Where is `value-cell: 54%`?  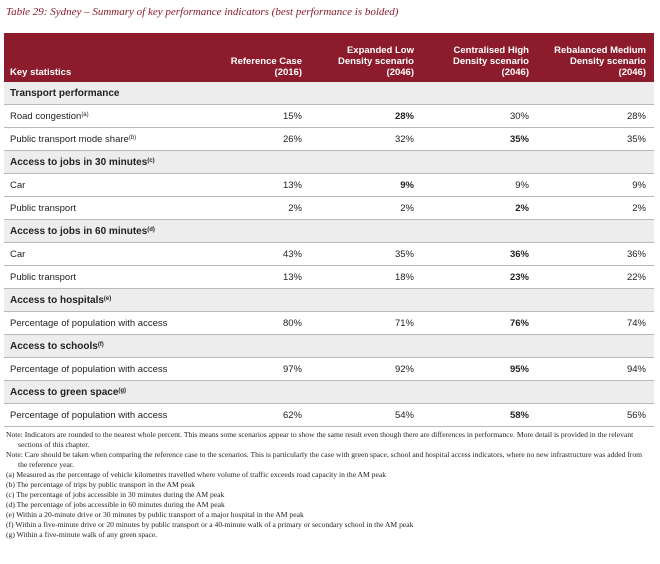
value-cell: 54% is located at coordinates (366, 415).